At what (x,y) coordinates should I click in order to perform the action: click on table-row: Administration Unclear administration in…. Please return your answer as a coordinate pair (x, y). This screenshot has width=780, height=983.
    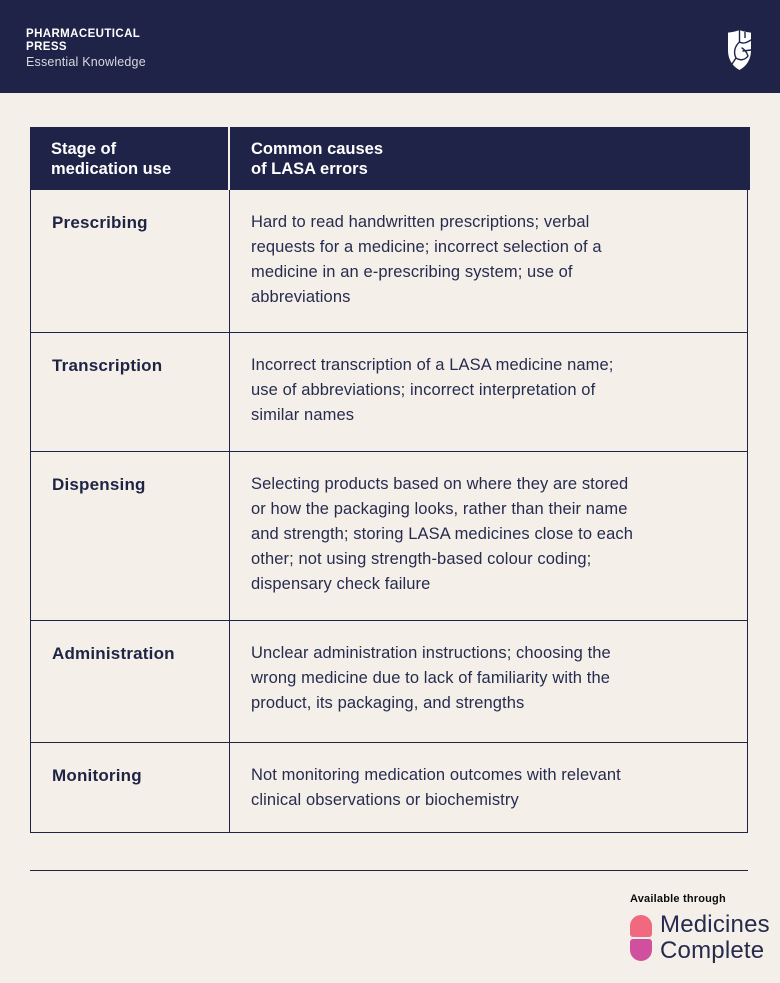
    Looking at the image, I should click on (389, 681).